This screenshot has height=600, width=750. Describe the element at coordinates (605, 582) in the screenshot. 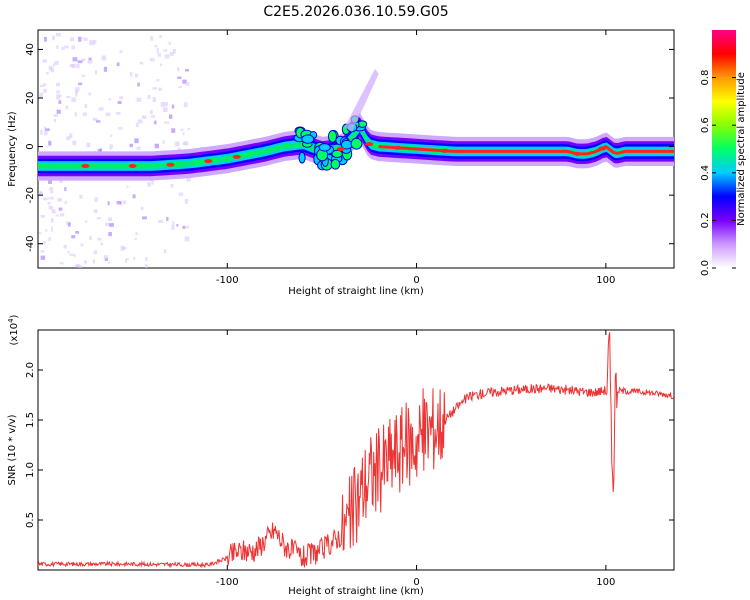

I see `x-tick-label: 100` at that location.